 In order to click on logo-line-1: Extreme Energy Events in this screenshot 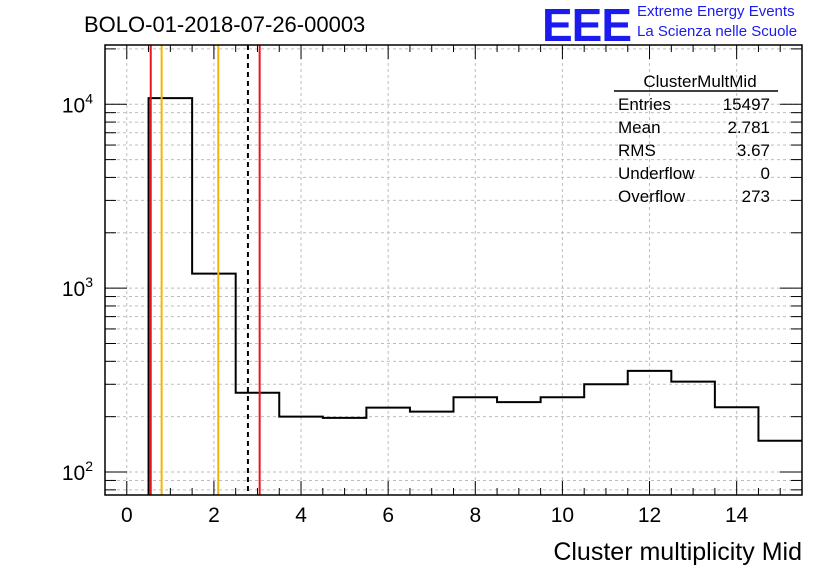, I will do `click(716, 11)`.